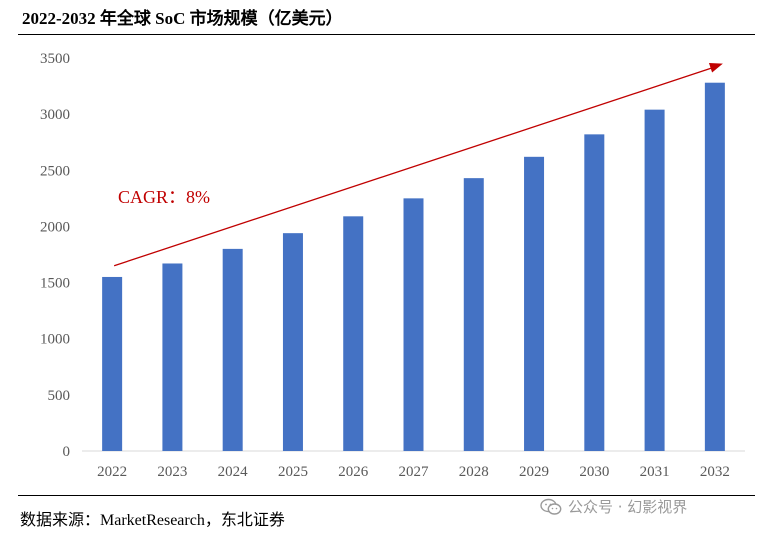 Image resolution: width=771 pixels, height=534 pixels. I want to click on x-tick-label: 2028, so click(474, 472).